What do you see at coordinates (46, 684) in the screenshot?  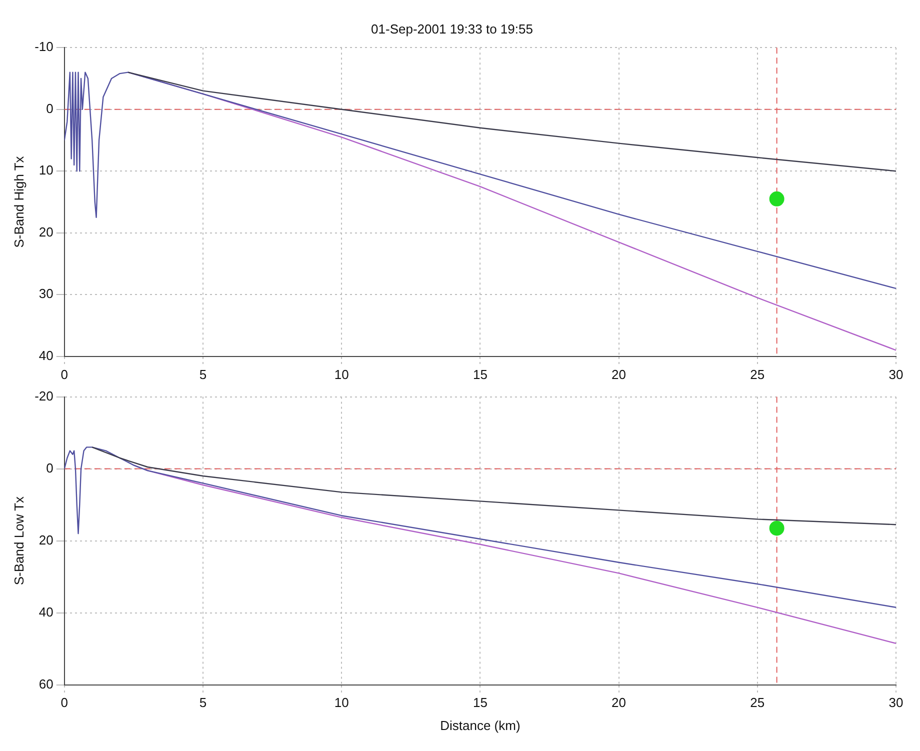 I see `y-tick-label: 60` at bounding box center [46, 684].